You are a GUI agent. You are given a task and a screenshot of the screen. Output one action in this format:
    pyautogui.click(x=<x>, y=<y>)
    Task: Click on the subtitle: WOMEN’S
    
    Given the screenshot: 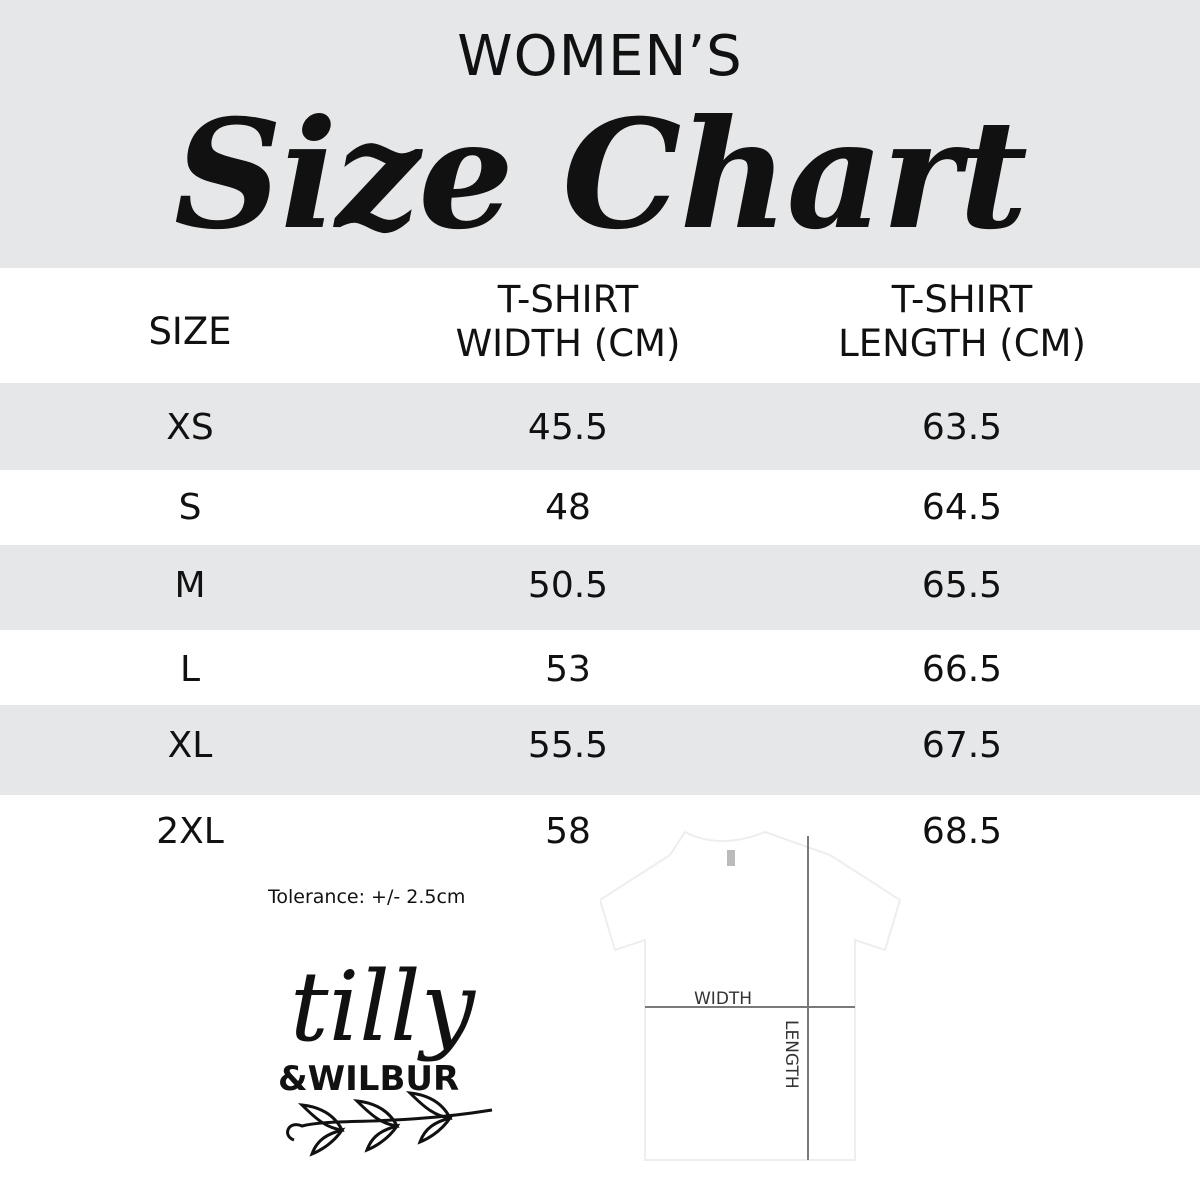 What is the action you would take?
    pyautogui.click(x=600, y=56)
    